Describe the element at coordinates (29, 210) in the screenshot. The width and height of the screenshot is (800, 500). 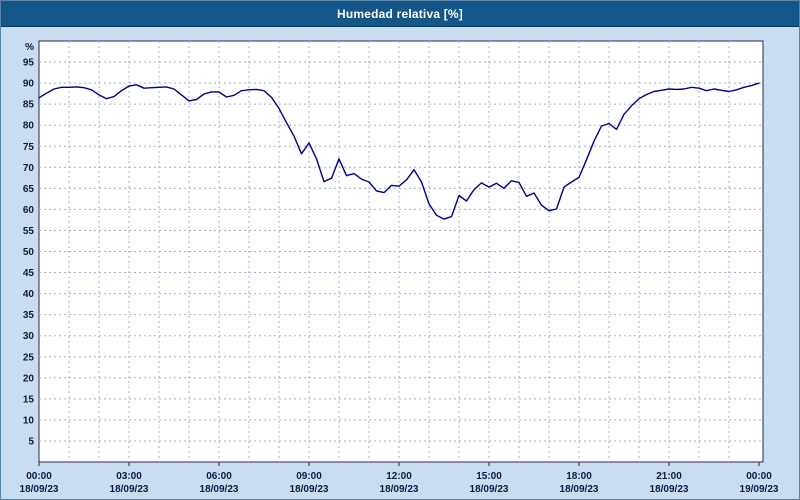
I see `y-tick-label: 60` at that location.